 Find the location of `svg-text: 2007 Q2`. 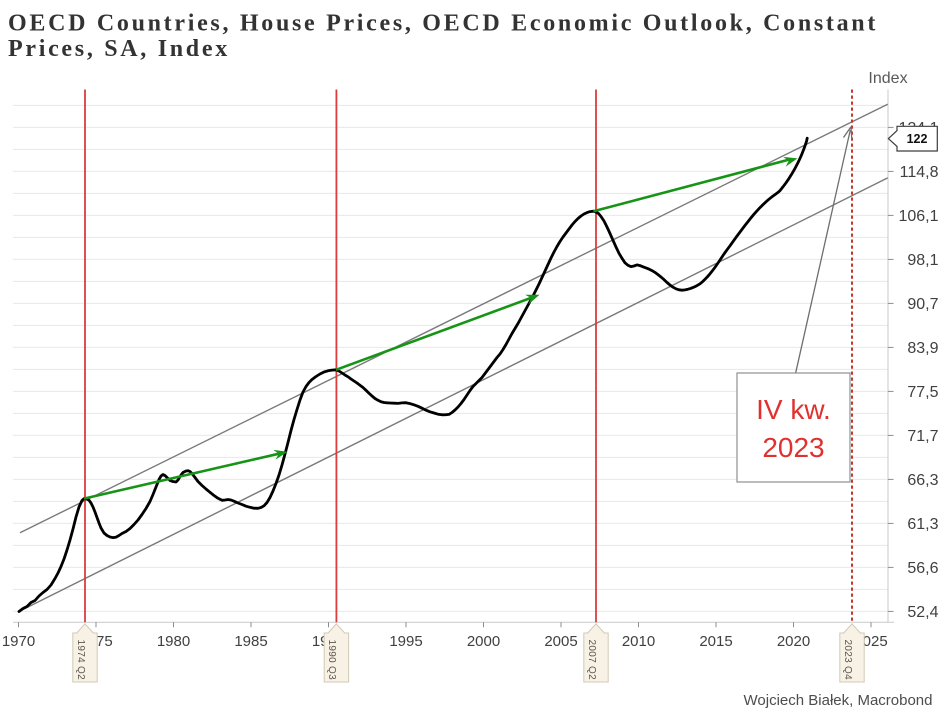

svg-text: 2007 Q2 is located at coordinates (591, 660).